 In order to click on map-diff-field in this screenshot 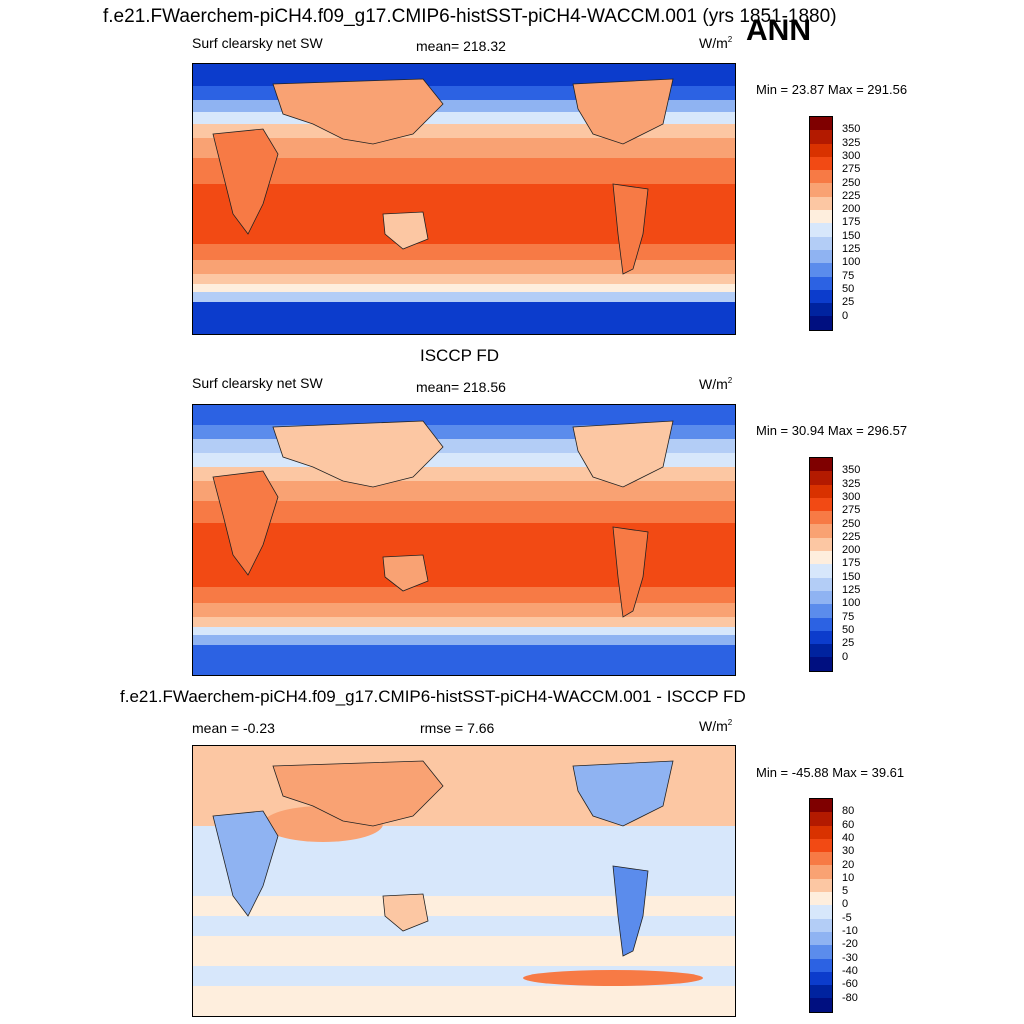, I will do `click(464, 881)`.